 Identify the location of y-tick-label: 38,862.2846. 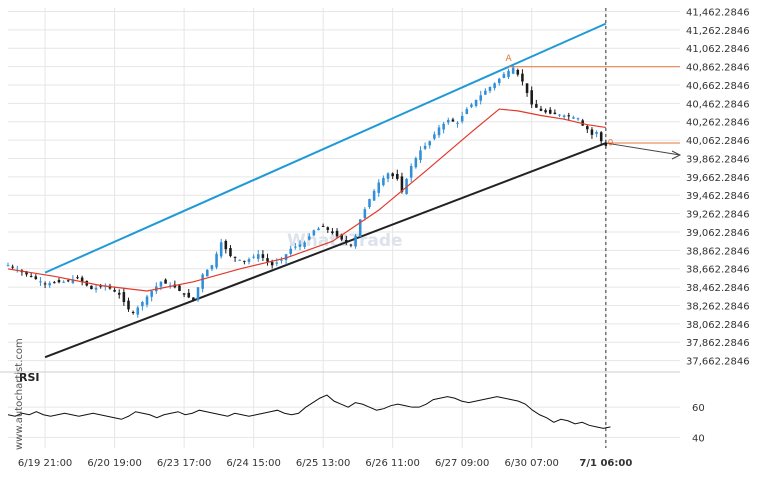
(718, 251).